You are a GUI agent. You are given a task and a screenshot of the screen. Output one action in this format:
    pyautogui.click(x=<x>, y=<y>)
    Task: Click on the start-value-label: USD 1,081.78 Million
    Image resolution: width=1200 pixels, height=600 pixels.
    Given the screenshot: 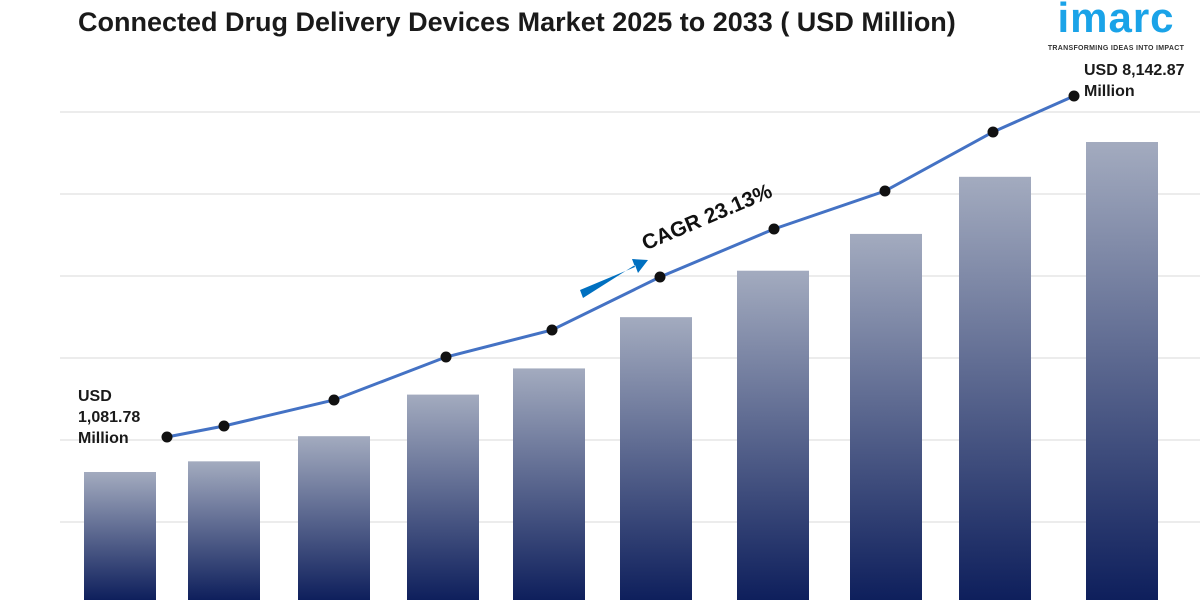 What is the action you would take?
    pyautogui.click(x=109, y=417)
    